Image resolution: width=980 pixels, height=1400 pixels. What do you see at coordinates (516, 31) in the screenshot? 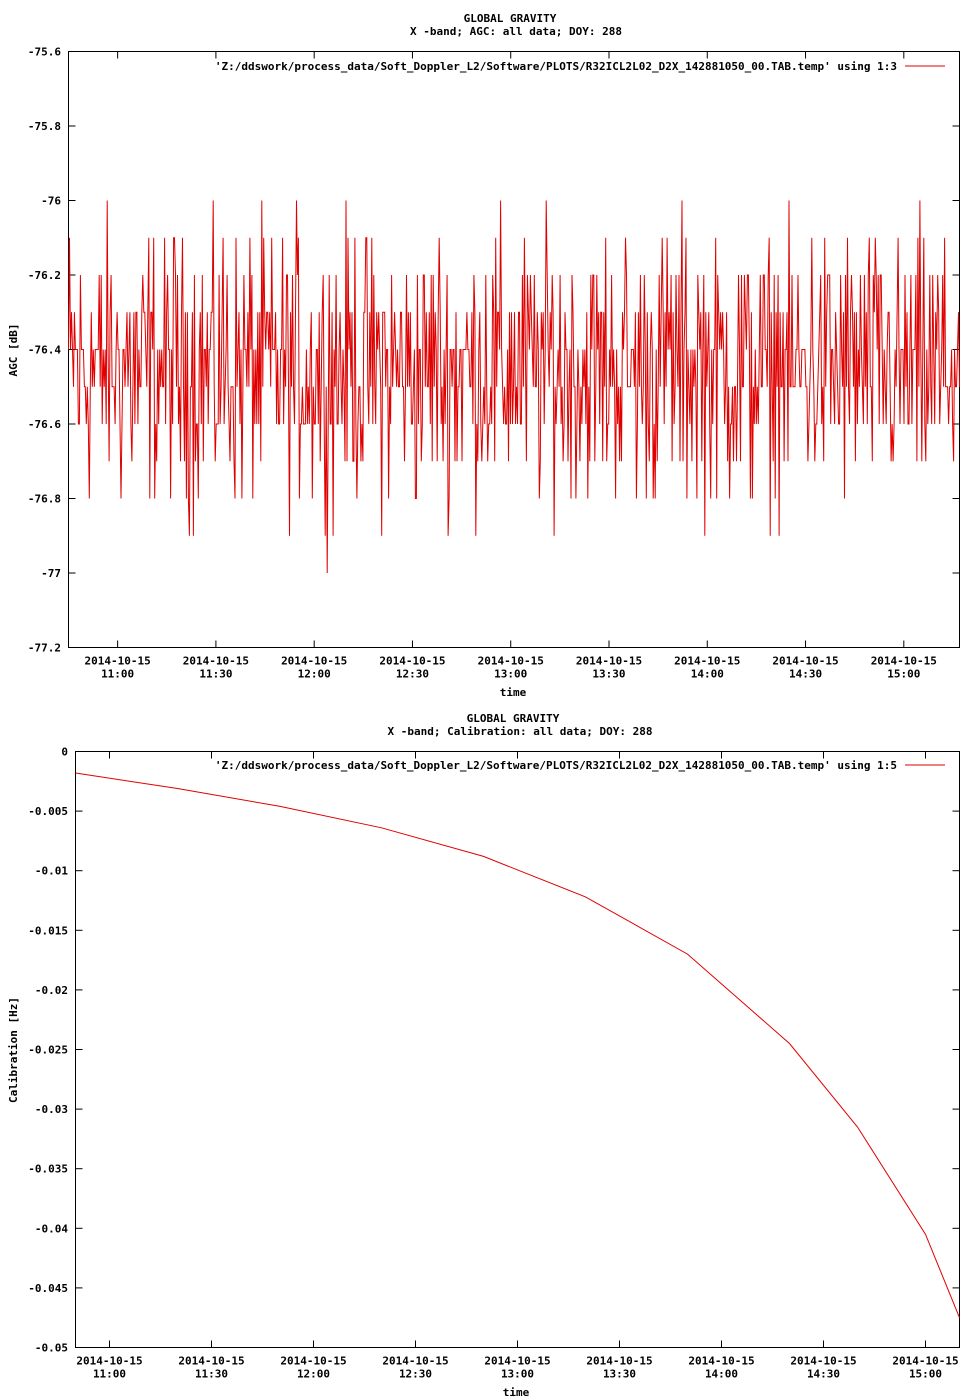
I see `chart-subtitle: X -band; AGC: all data; DOY: 288` at bounding box center [516, 31].